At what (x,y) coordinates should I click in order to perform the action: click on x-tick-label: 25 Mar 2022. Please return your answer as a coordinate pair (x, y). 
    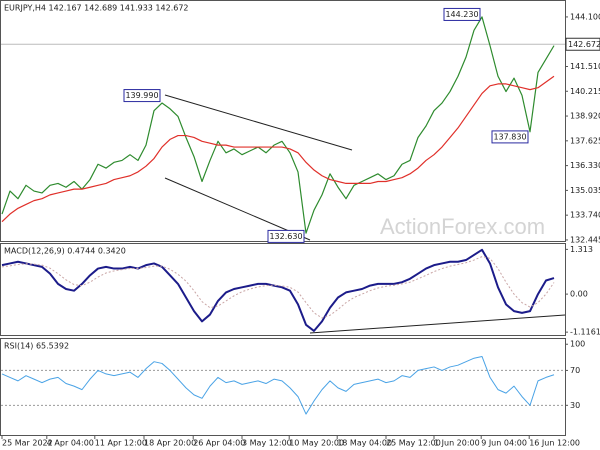
    Looking at the image, I should click on (27, 443).